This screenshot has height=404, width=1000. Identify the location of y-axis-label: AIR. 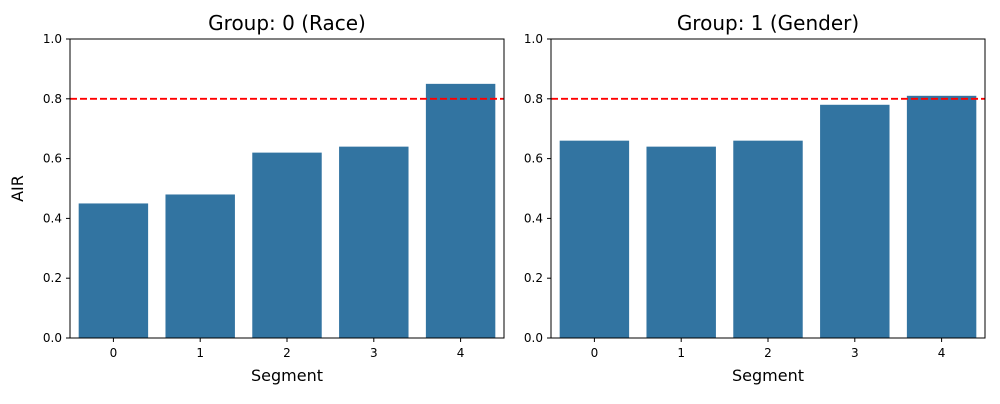
(17, 188).